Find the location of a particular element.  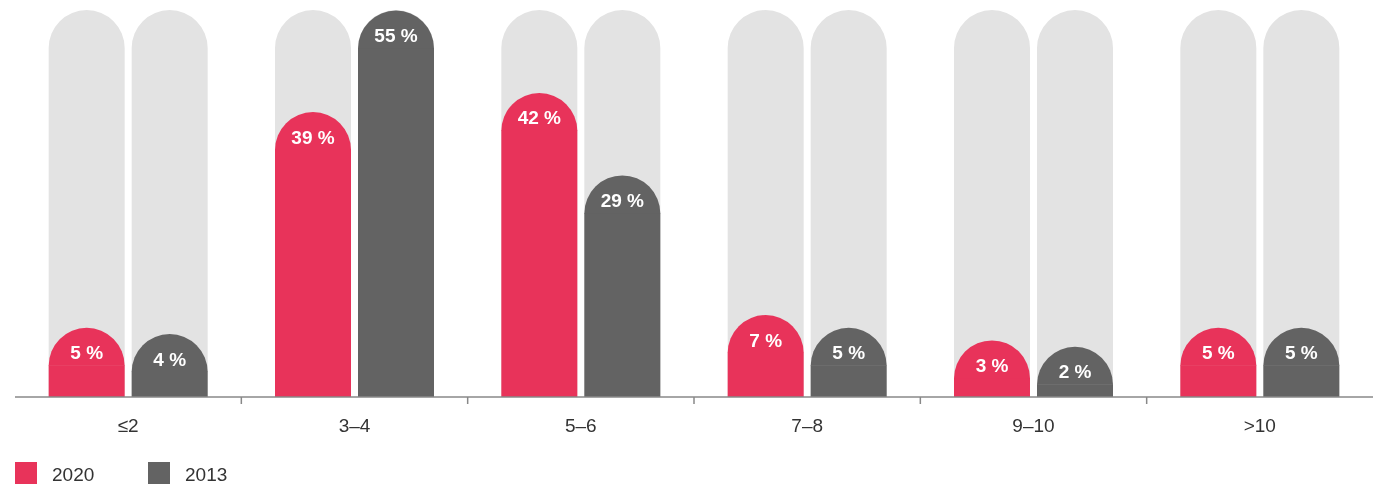

x-tick-label: 5–6 is located at coordinates (580, 425).